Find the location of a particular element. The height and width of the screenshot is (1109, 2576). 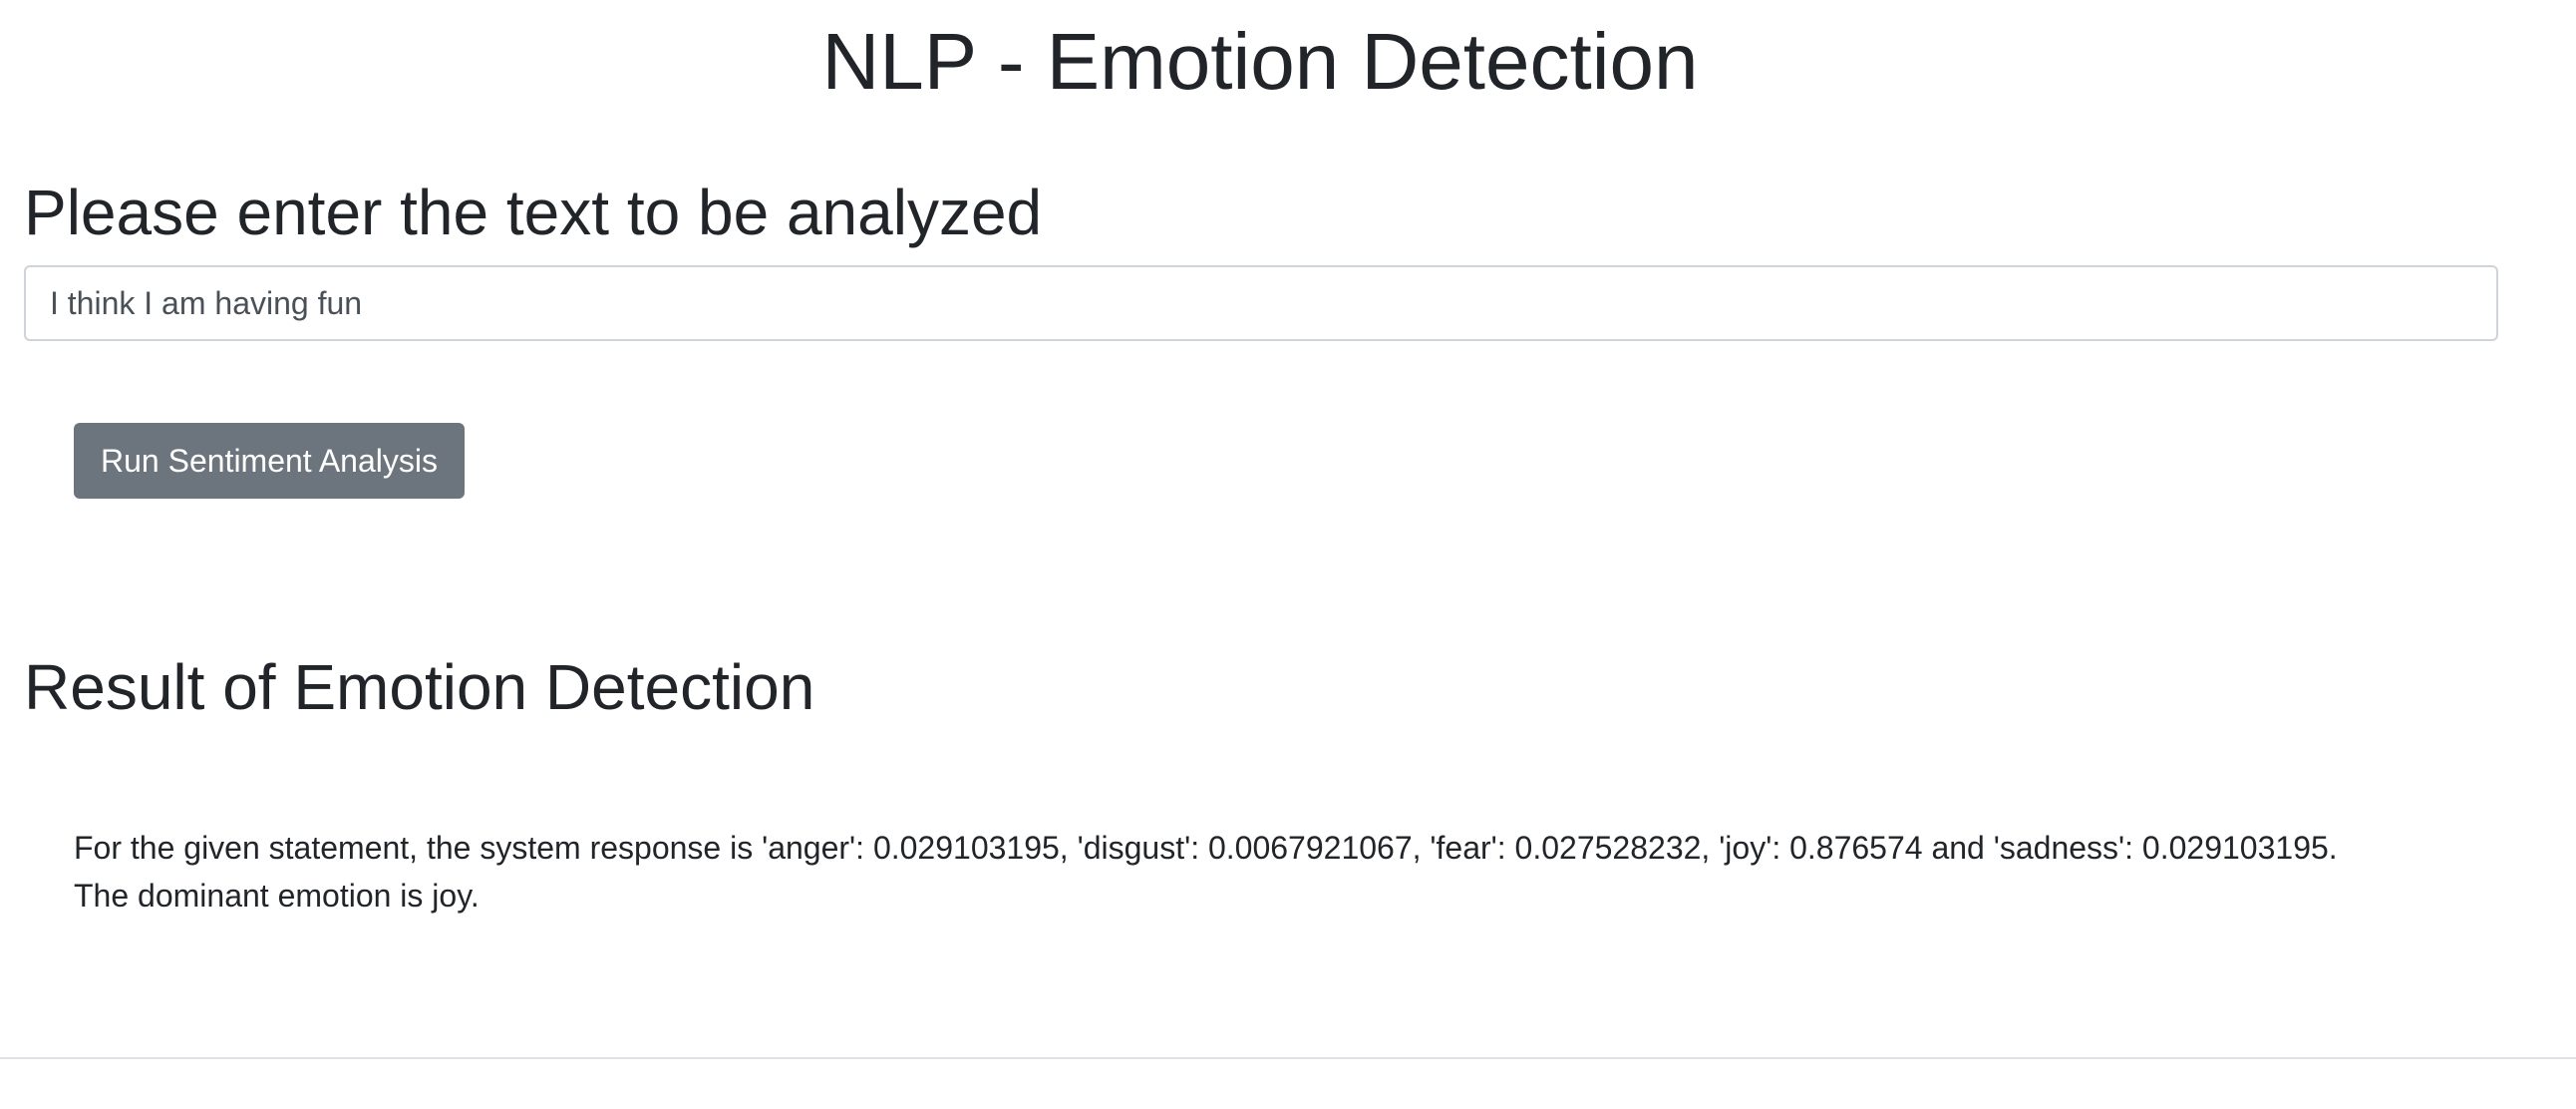

footer-divider is located at coordinates (1288, 1058).